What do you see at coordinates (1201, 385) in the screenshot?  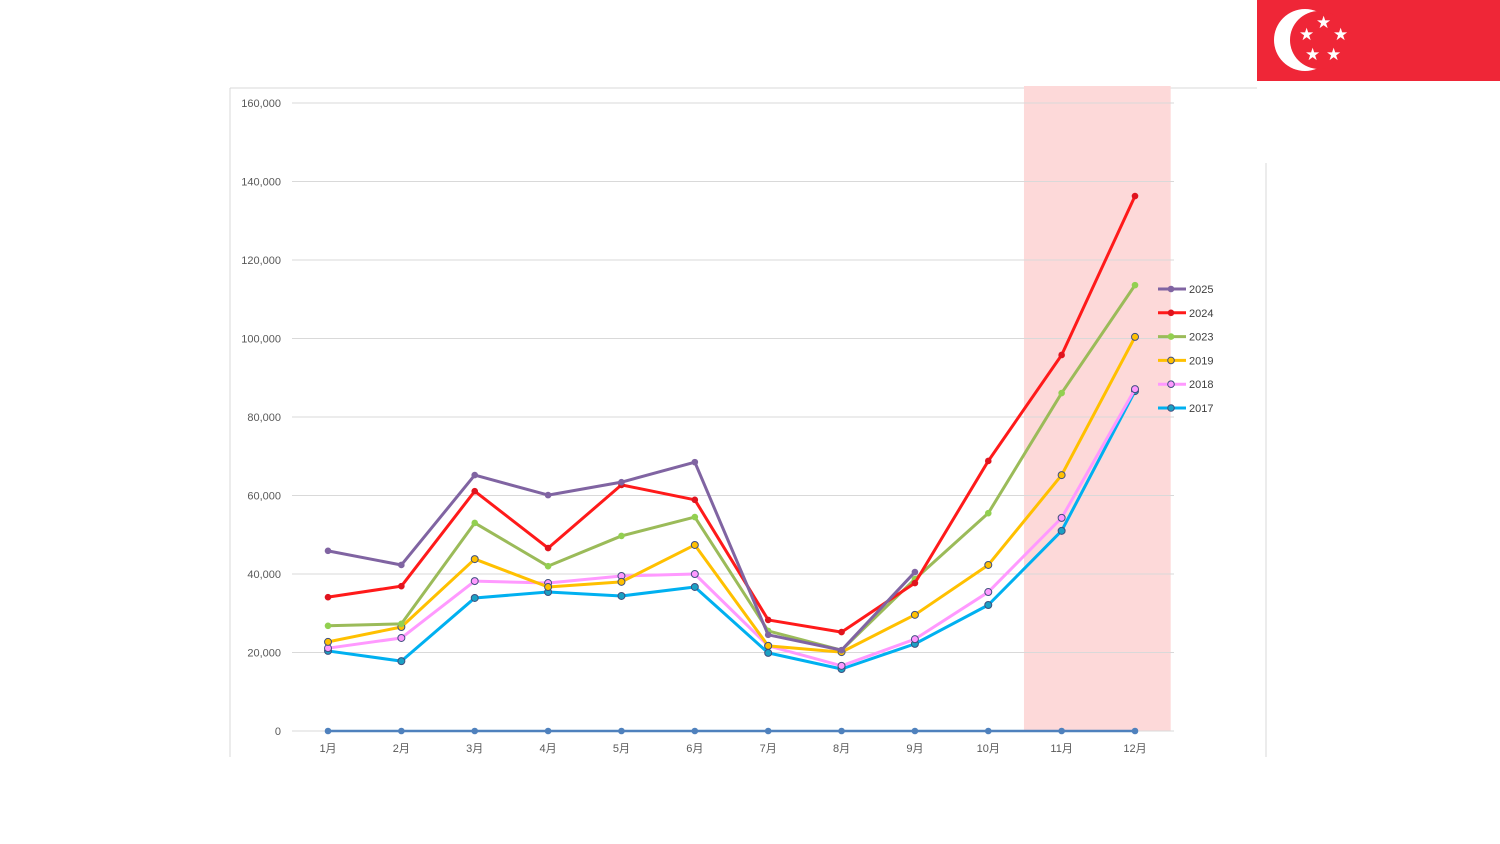 I see `legend-label: 2018` at bounding box center [1201, 385].